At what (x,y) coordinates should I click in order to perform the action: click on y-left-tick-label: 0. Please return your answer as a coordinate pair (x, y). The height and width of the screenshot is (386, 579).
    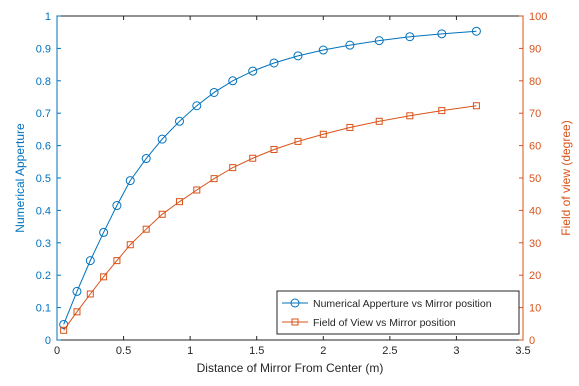
    Looking at the image, I should click on (48, 341).